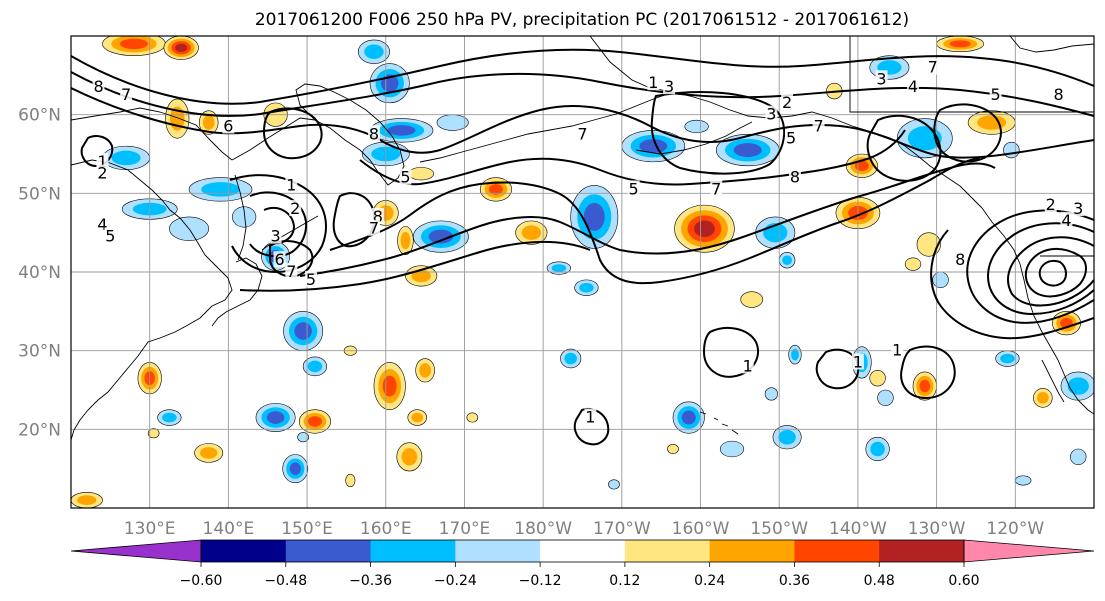 The width and height of the screenshot is (1105, 601). I want to click on pv-contour-label: 7, so click(716, 188).